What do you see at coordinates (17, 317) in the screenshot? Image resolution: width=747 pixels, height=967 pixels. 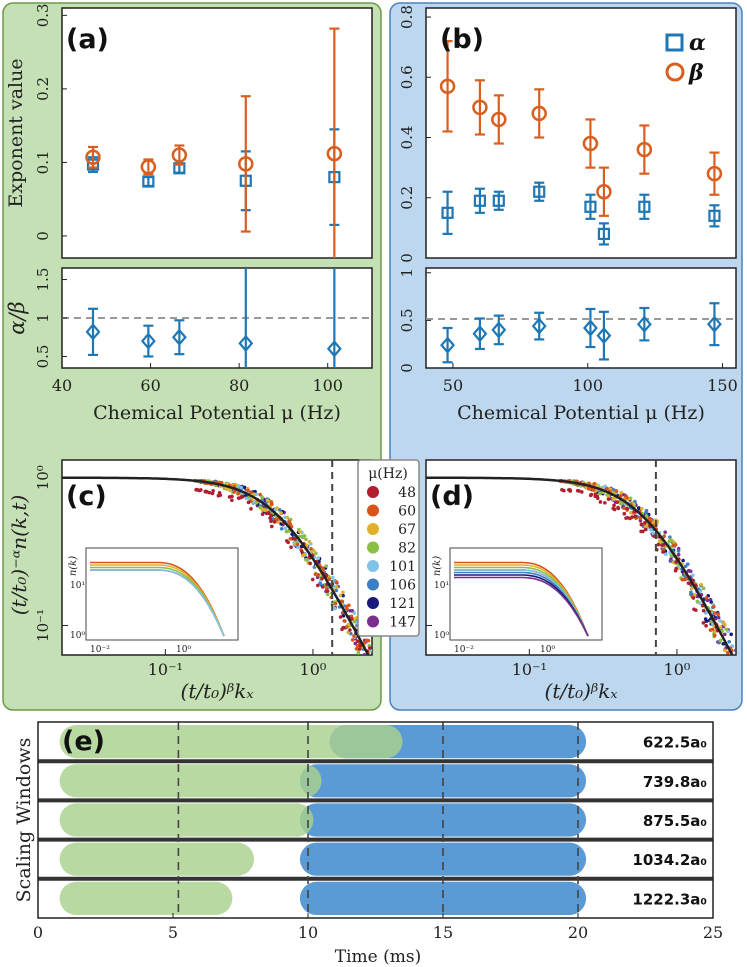 I see `ratio-ylabel: α/β` at bounding box center [17, 317].